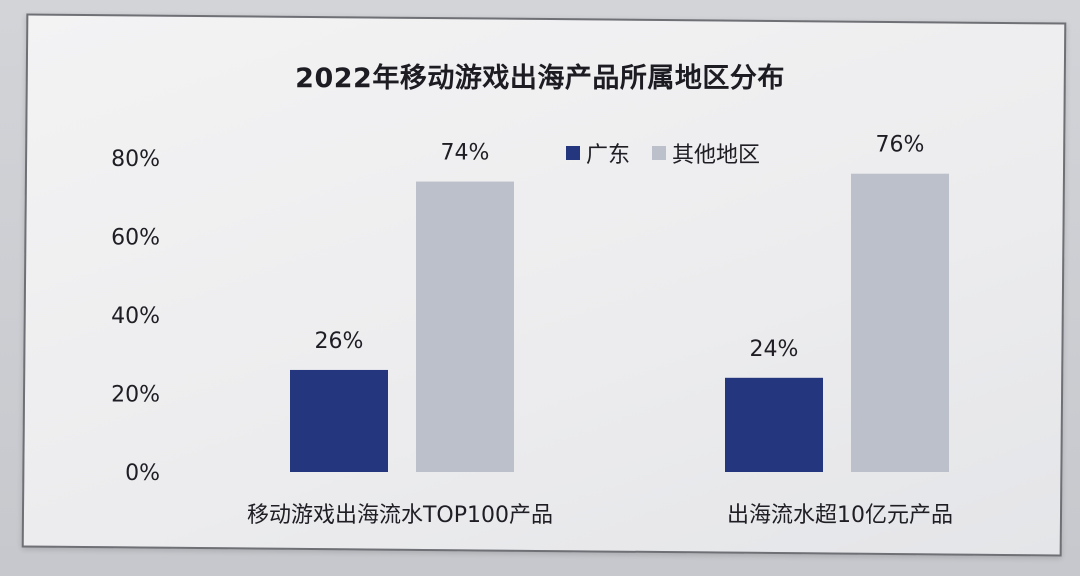 The height and width of the screenshot is (576, 1080). I want to click on y-tick-label: 40%, so click(135, 316).